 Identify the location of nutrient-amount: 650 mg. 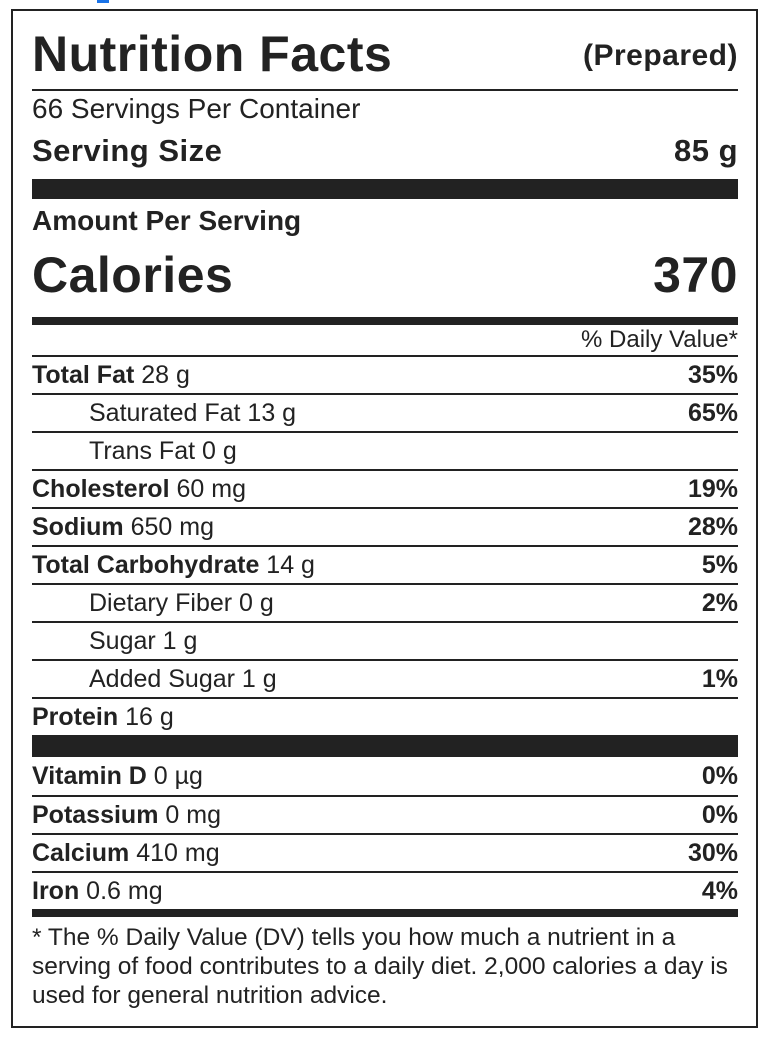
(172, 526).